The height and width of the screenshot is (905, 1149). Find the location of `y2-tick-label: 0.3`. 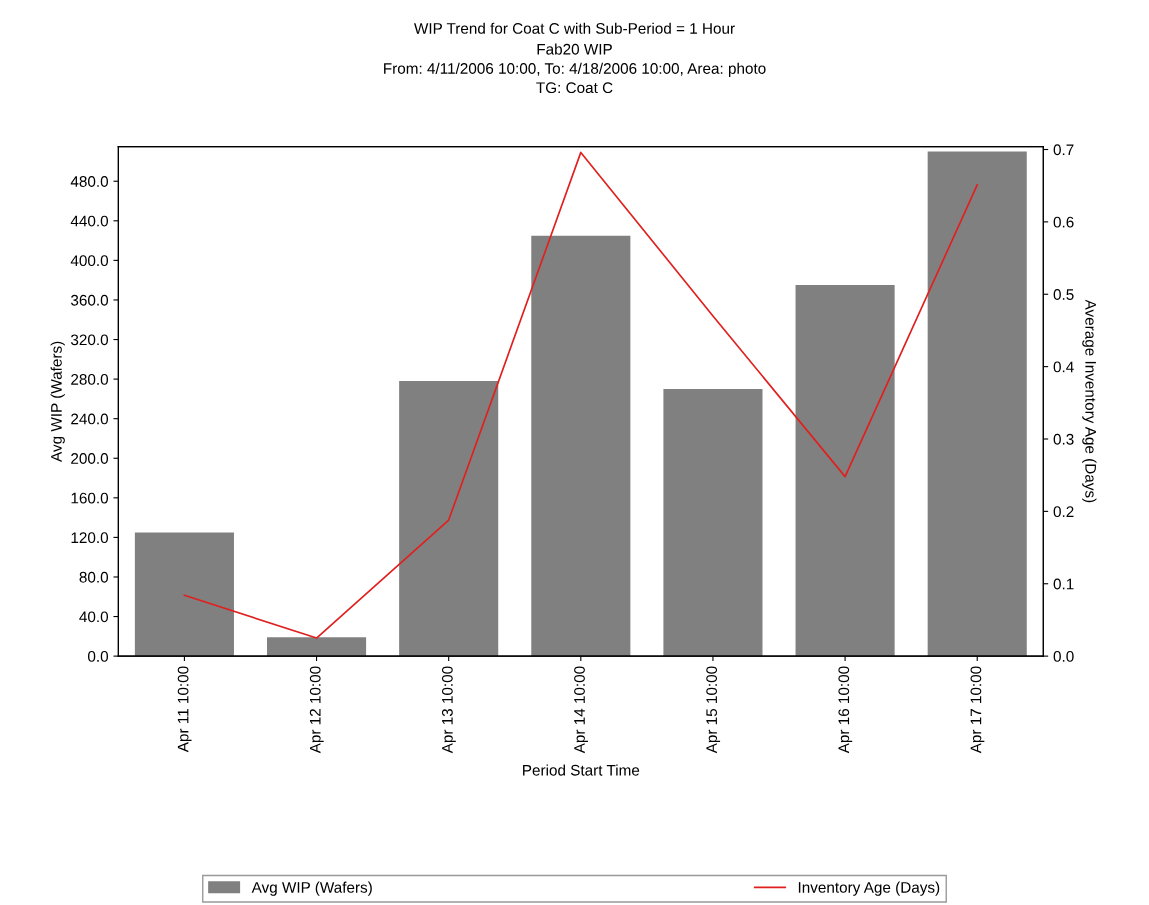

y2-tick-label: 0.3 is located at coordinates (1063, 439).